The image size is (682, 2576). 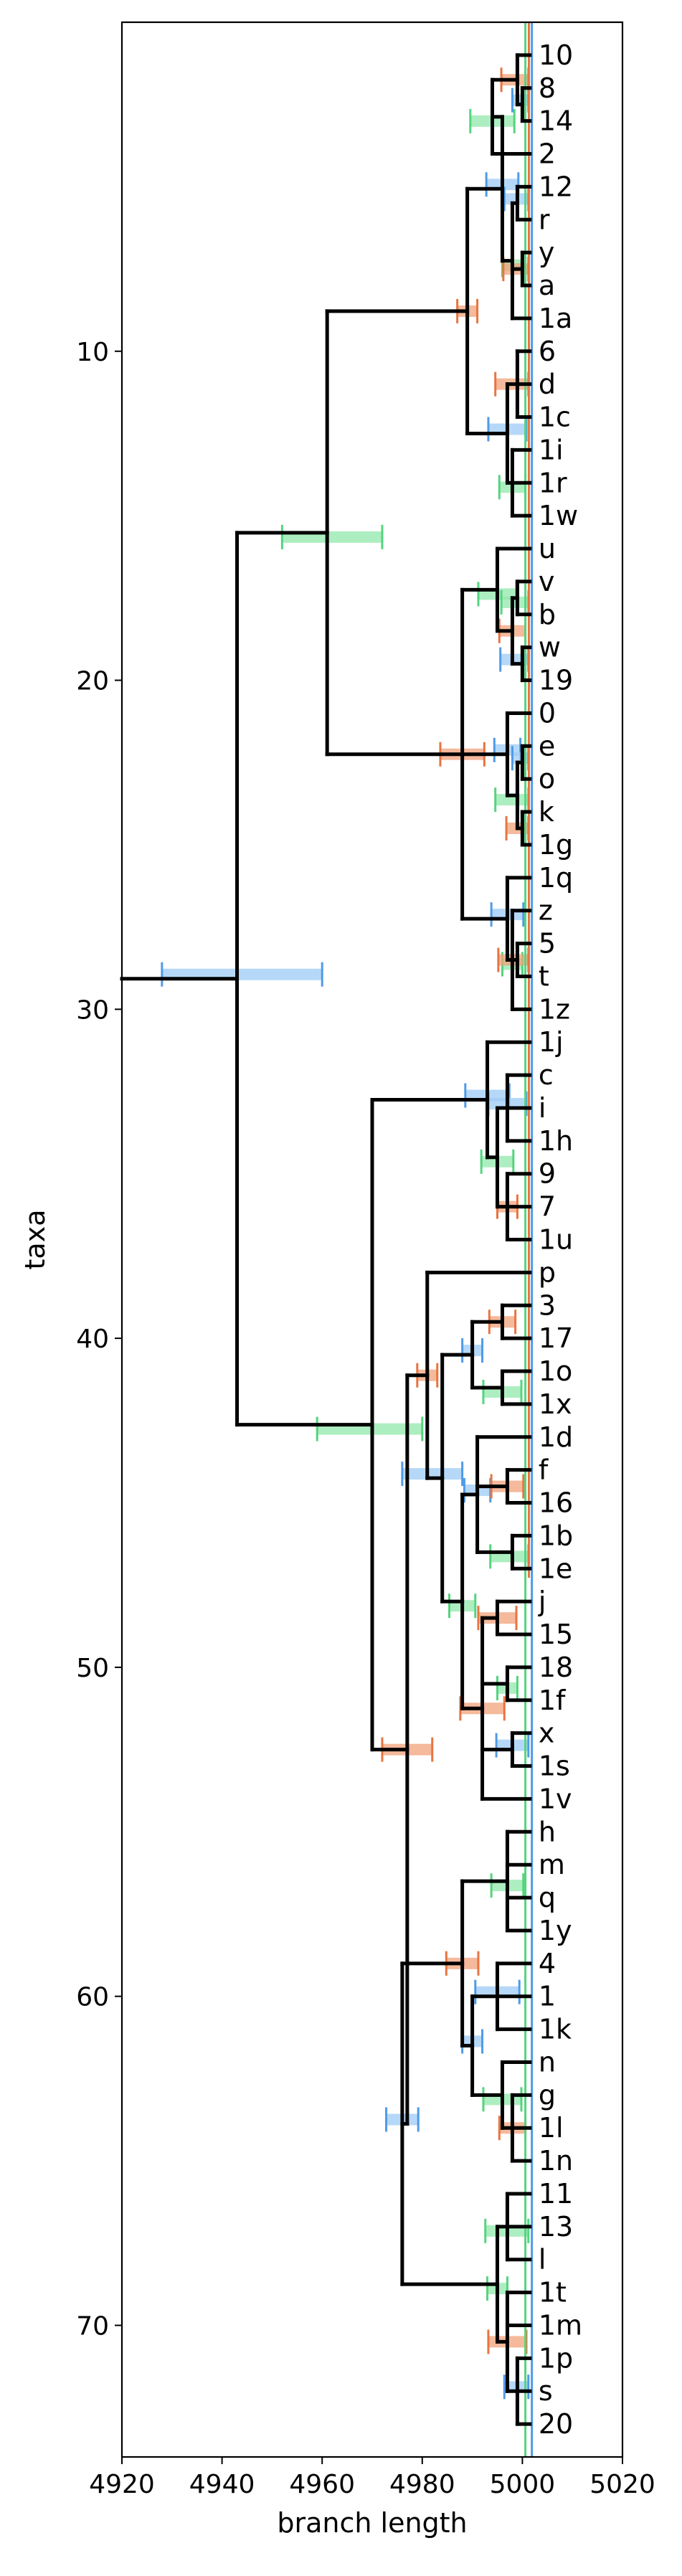 What do you see at coordinates (560, 2325) in the screenshot?
I see `leaf-label: 1m` at bounding box center [560, 2325].